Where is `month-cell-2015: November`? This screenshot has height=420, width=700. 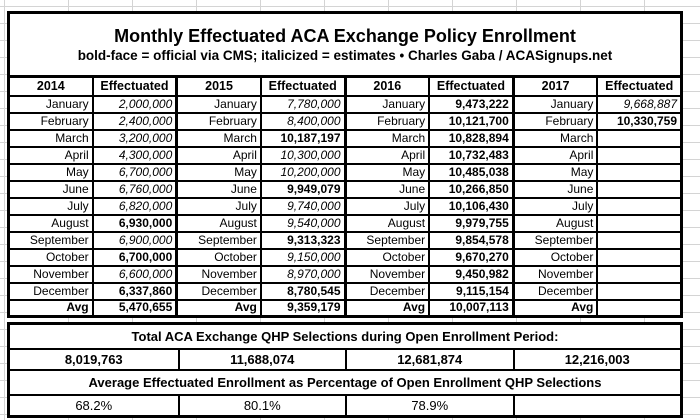 month-cell-2015: November is located at coordinates (218, 274).